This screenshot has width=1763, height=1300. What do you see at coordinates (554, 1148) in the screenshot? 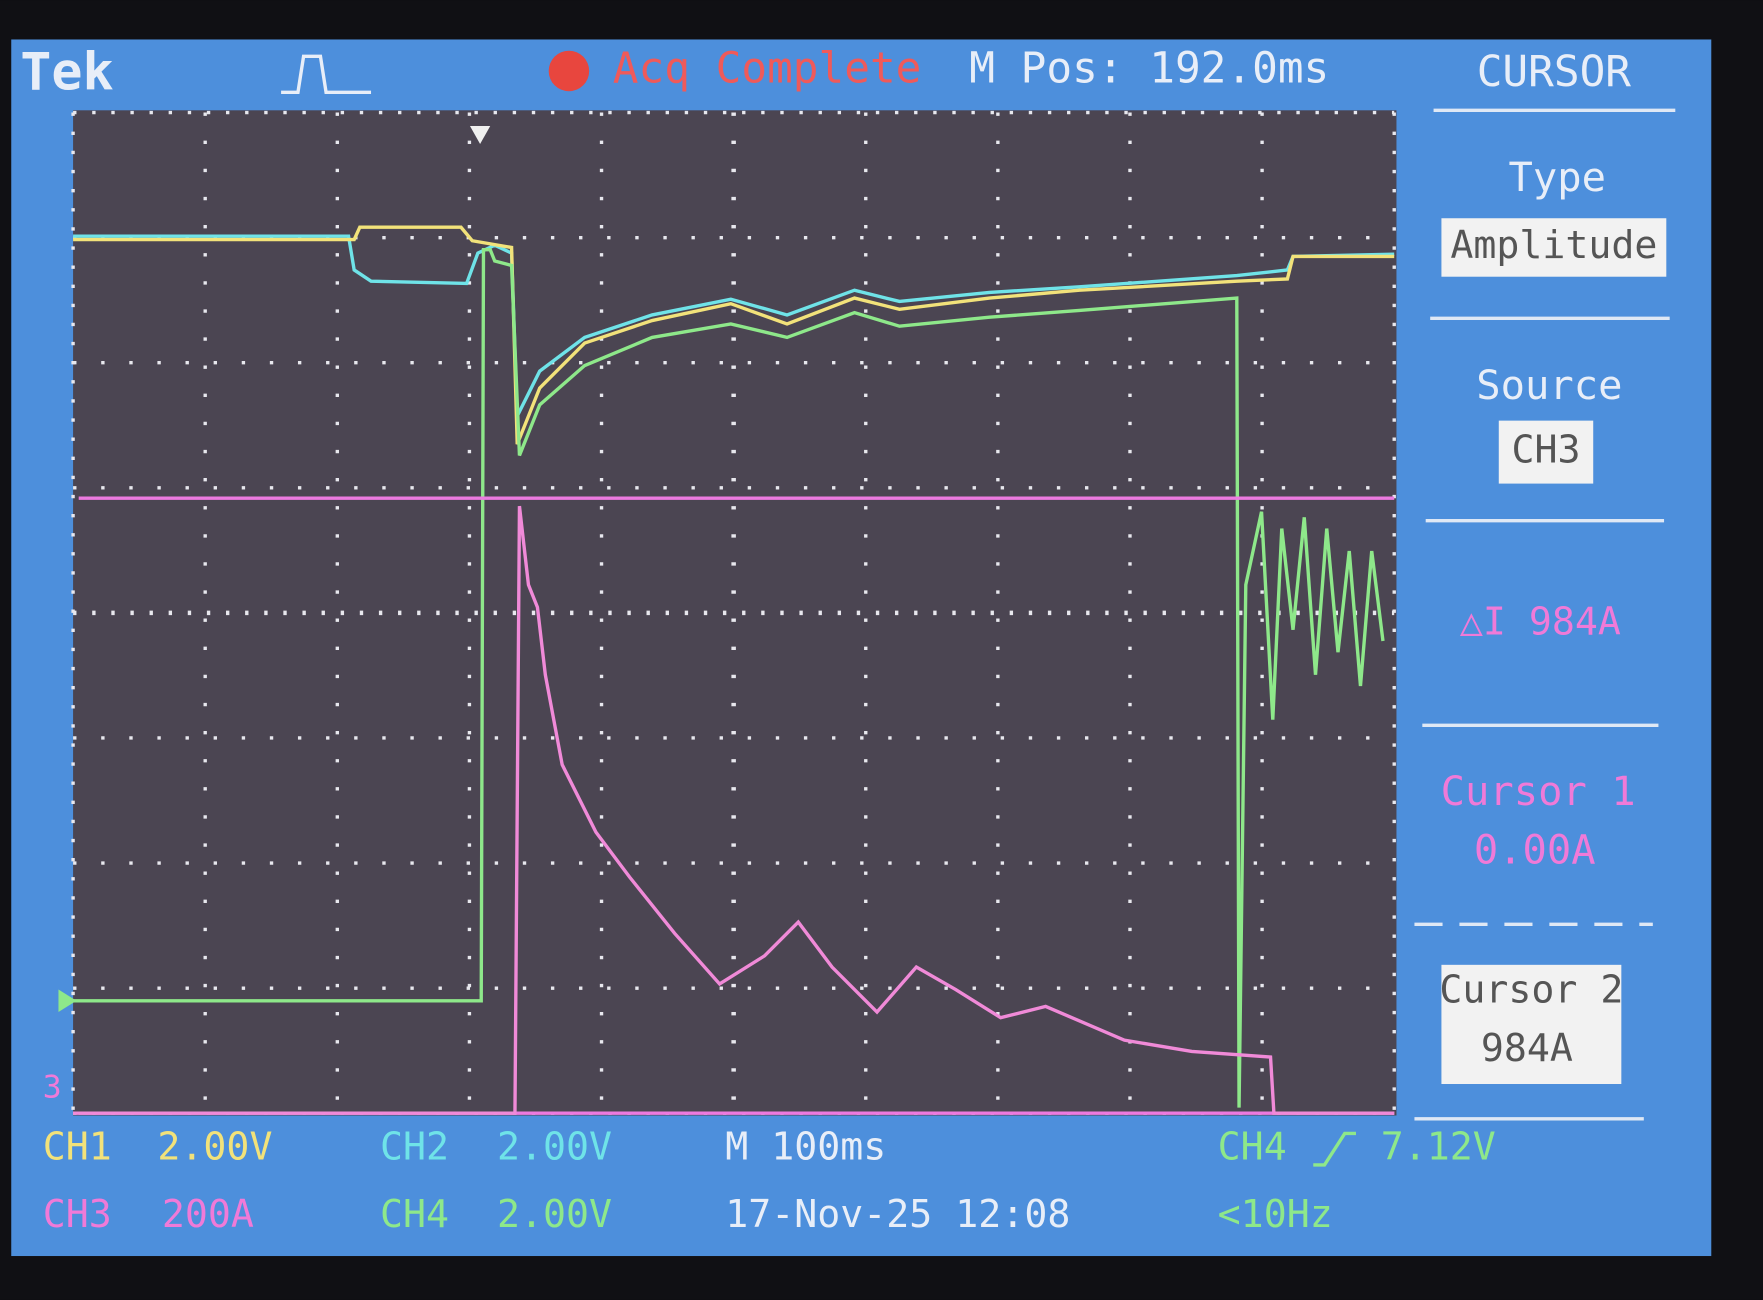
I see `ch2-scale: 2.00V` at bounding box center [554, 1148].